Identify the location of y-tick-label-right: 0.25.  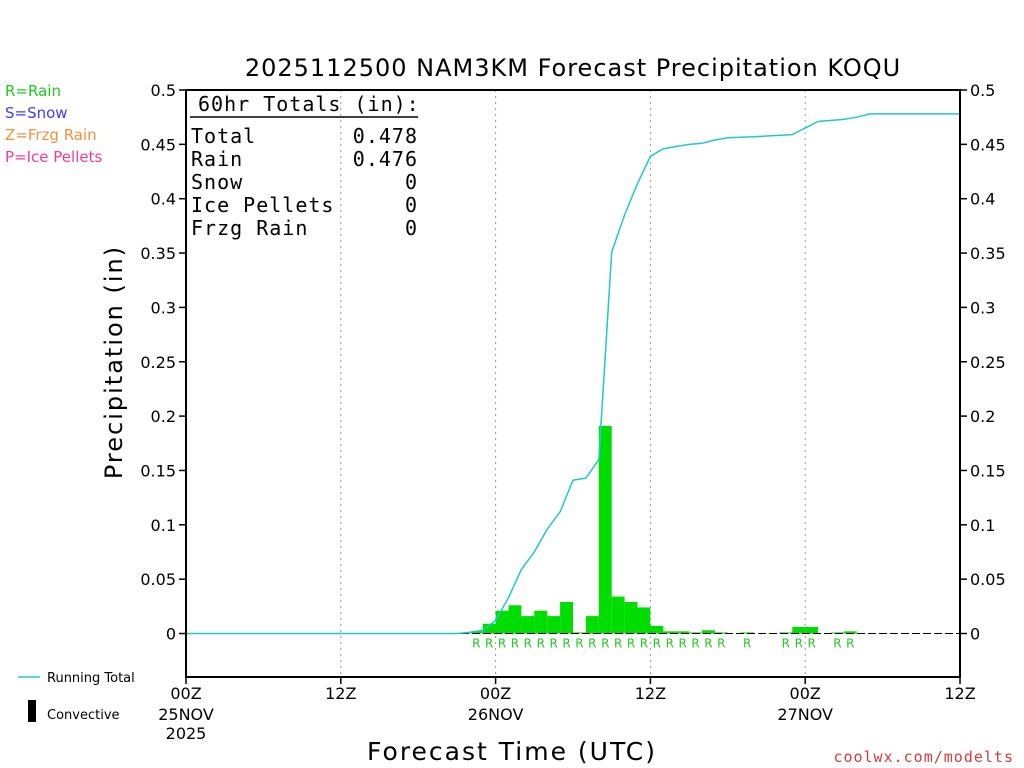
(988, 362).